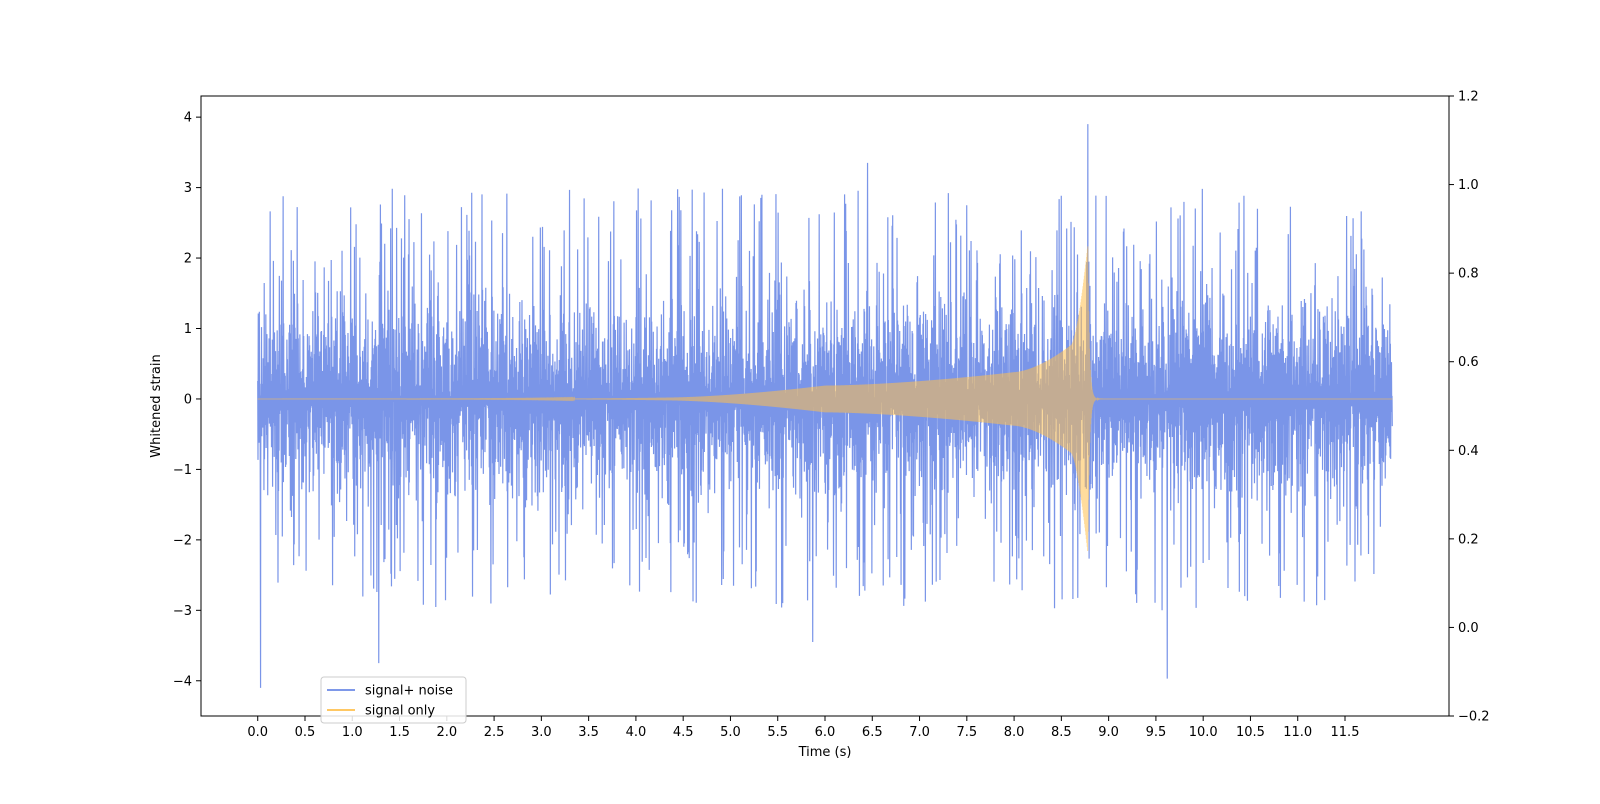  Describe the element at coordinates (966, 732) in the screenshot. I see `x-tick-label: 7.5` at that location.